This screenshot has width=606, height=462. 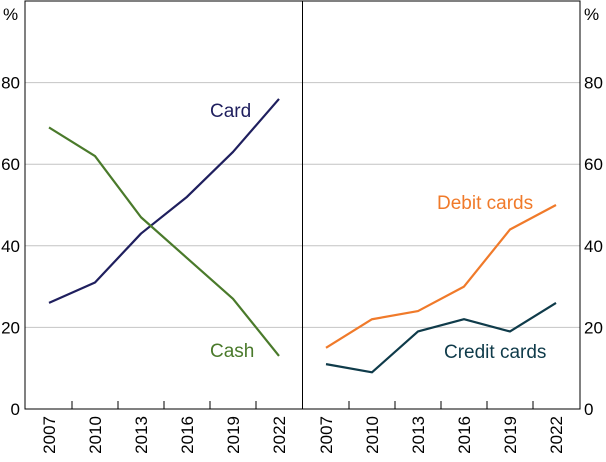 I want to click on y-tick-label-left: 20, so click(x=10, y=327).